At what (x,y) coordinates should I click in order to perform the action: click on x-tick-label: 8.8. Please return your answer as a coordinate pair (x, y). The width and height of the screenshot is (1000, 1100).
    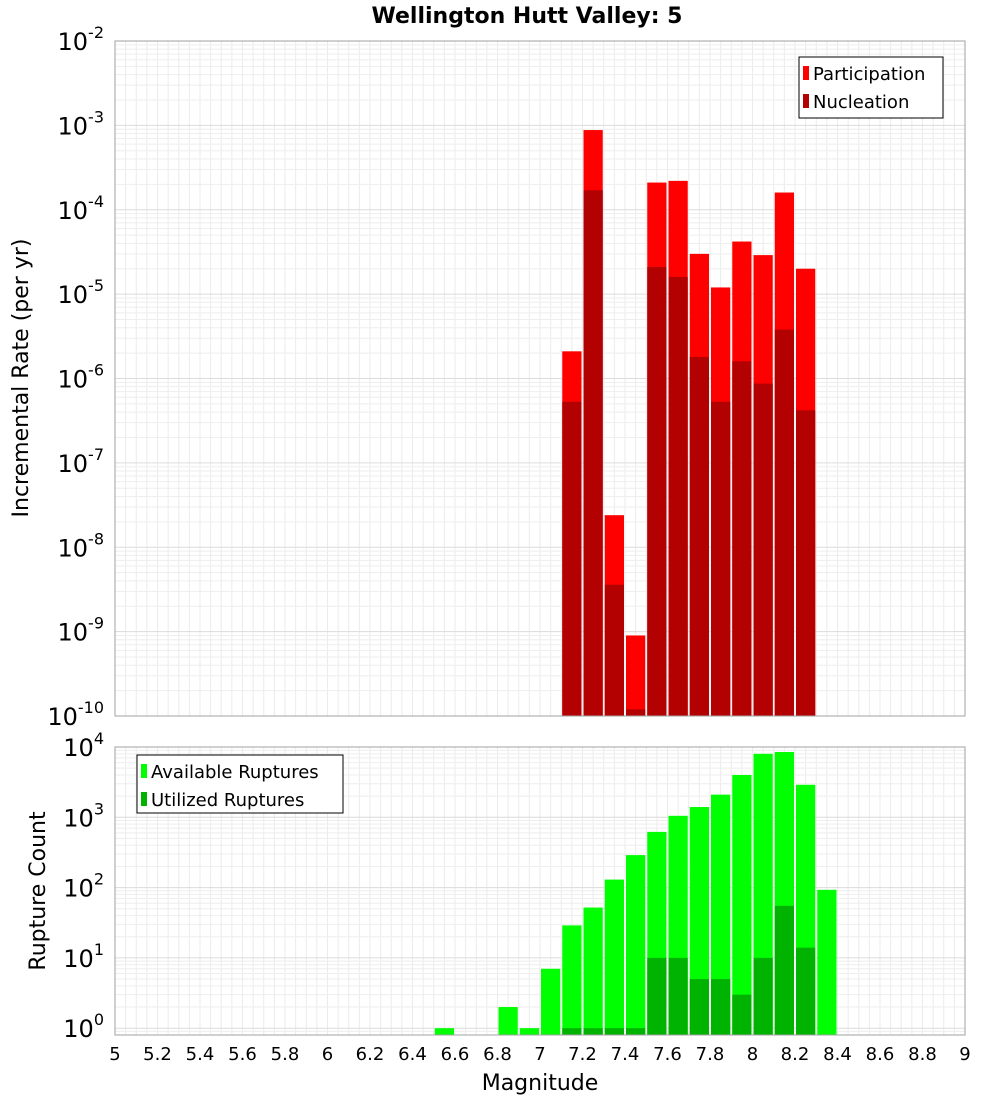
    Looking at the image, I should click on (922, 1054).